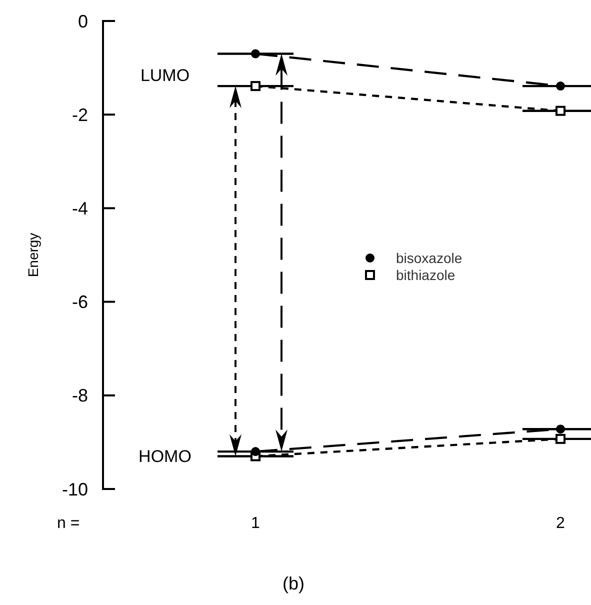 Image resolution: width=591 pixels, height=605 pixels. Describe the element at coordinates (293, 583) in the screenshot. I see `text: (b)` at that location.